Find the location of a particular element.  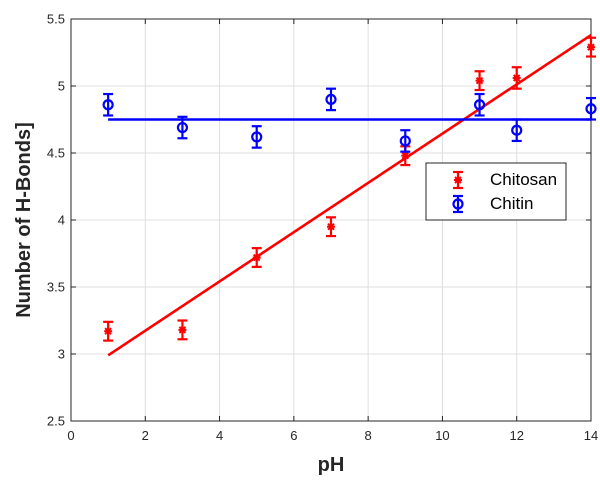

legend: Chitosan Chitin is located at coordinates (496, 191).